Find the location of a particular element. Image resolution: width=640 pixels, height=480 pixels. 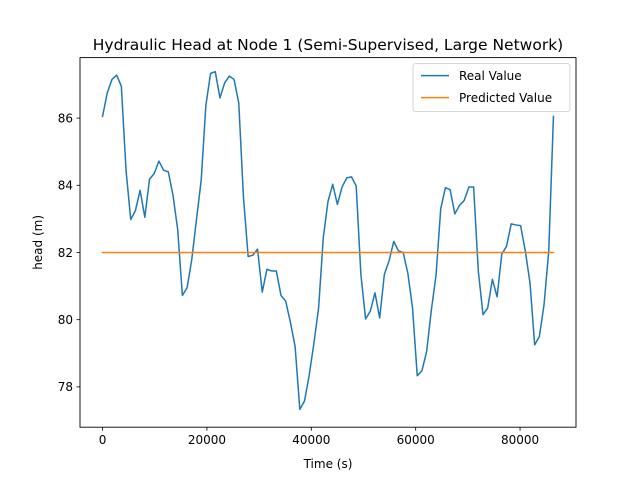

legend-box is located at coordinates (491, 87).